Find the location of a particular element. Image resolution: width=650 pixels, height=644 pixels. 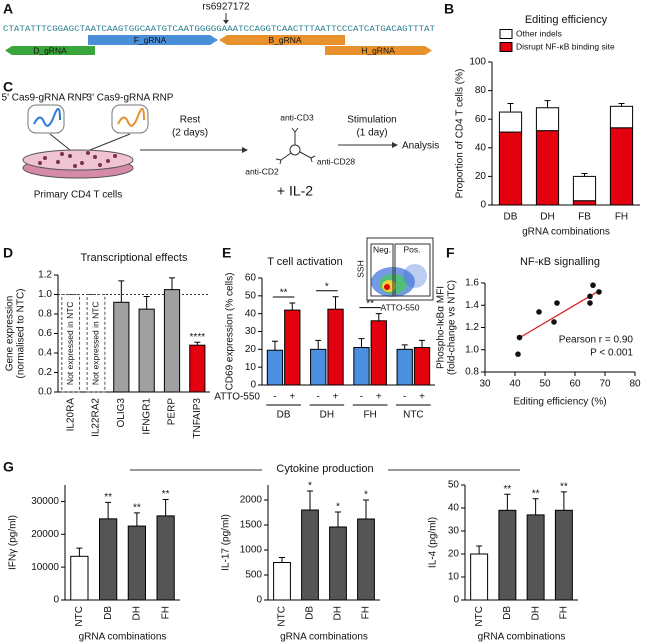

grna-label: H_gRNA is located at coordinates (378, 50).